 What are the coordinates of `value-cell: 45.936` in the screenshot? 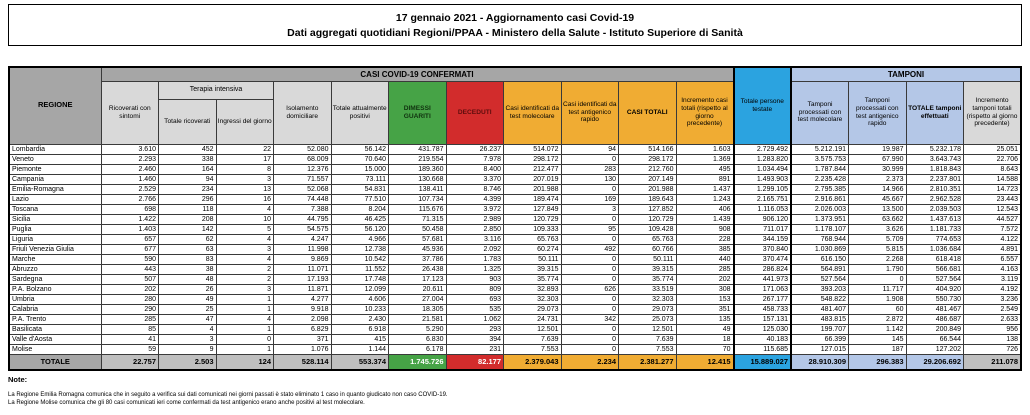 It's located at (417, 249).